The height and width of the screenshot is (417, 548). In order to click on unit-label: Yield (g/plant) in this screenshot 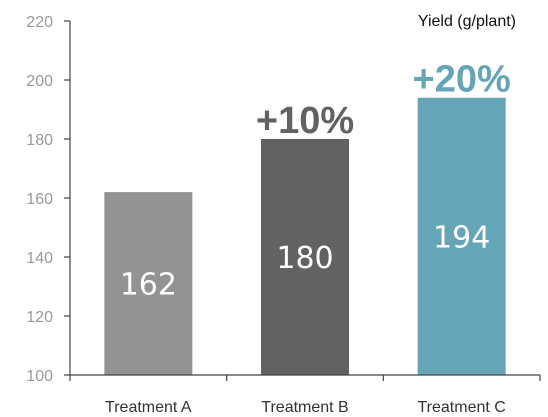, I will do `click(467, 21)`.